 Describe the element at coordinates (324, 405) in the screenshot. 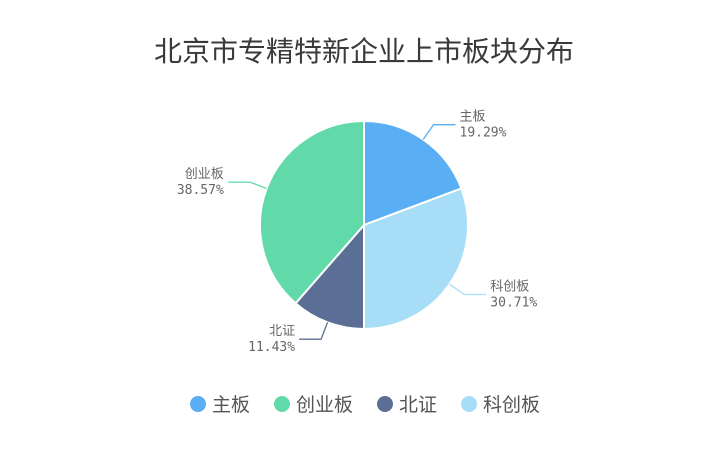

I see `legend-label-1: 创业板` at that location.